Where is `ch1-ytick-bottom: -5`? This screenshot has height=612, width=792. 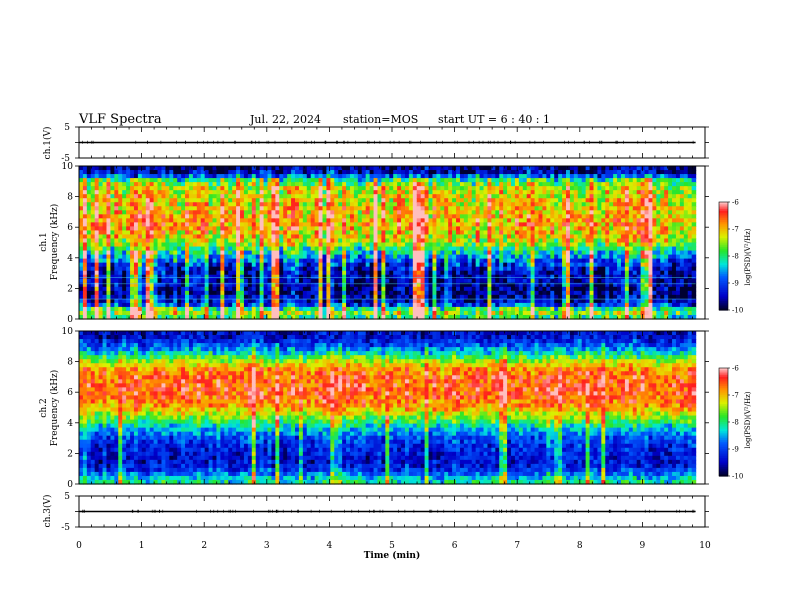 ch1-ytick-bottom: -5 is located at coordinates (65, 159).